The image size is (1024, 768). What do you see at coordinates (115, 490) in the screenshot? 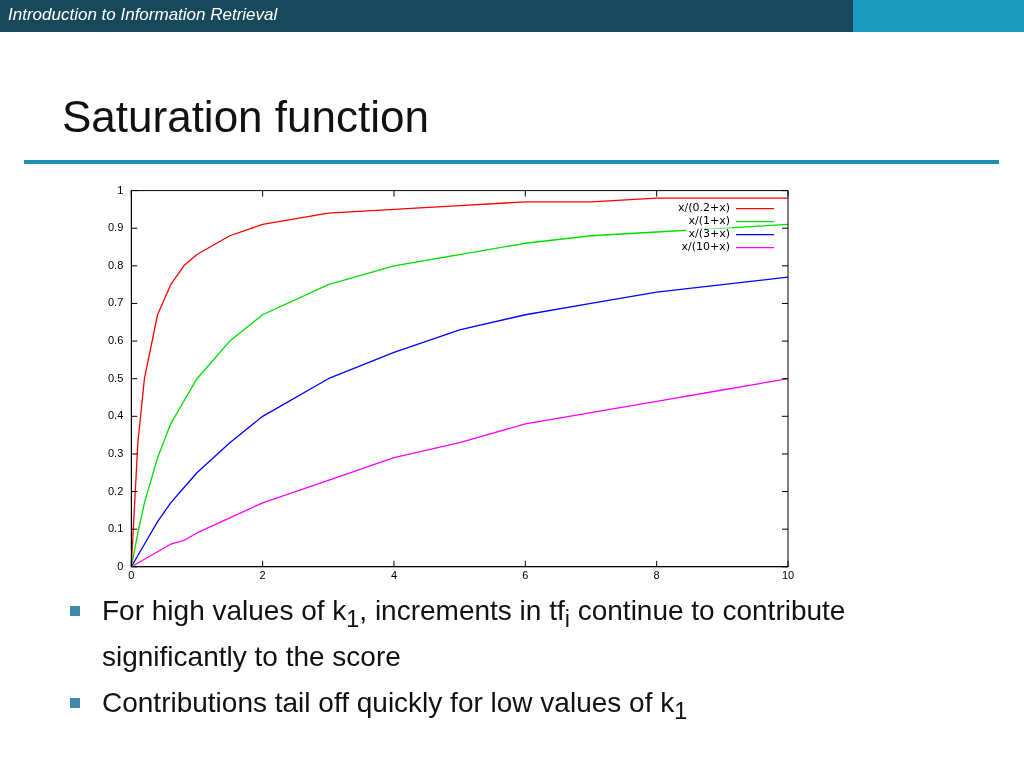
I see `y-tick-label: 0.2` at bounding box center [115, 490].